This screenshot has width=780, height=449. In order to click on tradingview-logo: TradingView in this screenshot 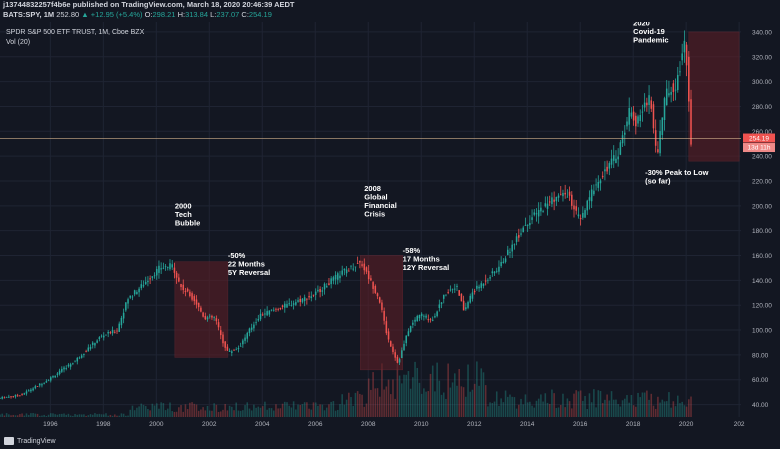, I will do `click(30, 441)`.